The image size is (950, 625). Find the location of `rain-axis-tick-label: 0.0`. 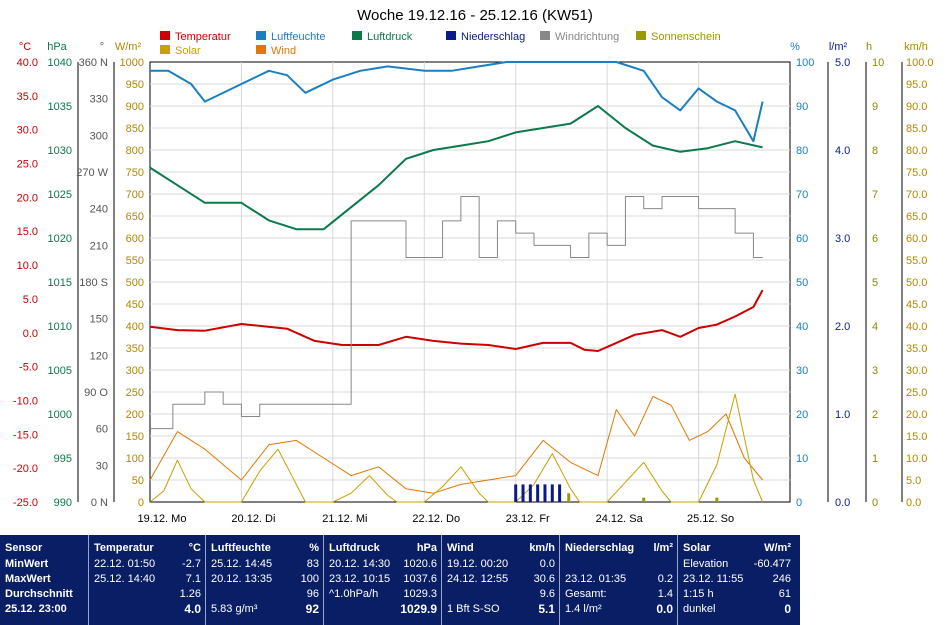

rain-axis-tick-label: 0.0 is located at coordinates (842, 503).